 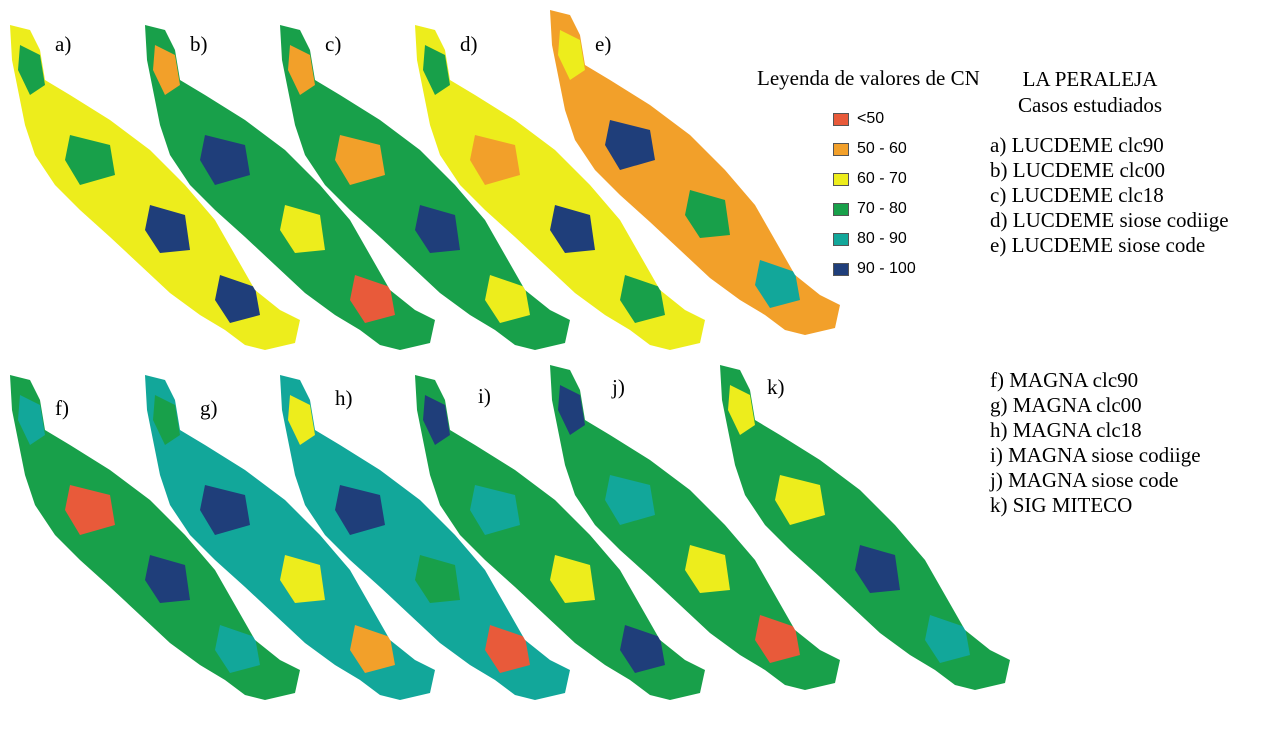 I want to click on case-item: k) SIG MITECO, so click(x=1061, y=505).